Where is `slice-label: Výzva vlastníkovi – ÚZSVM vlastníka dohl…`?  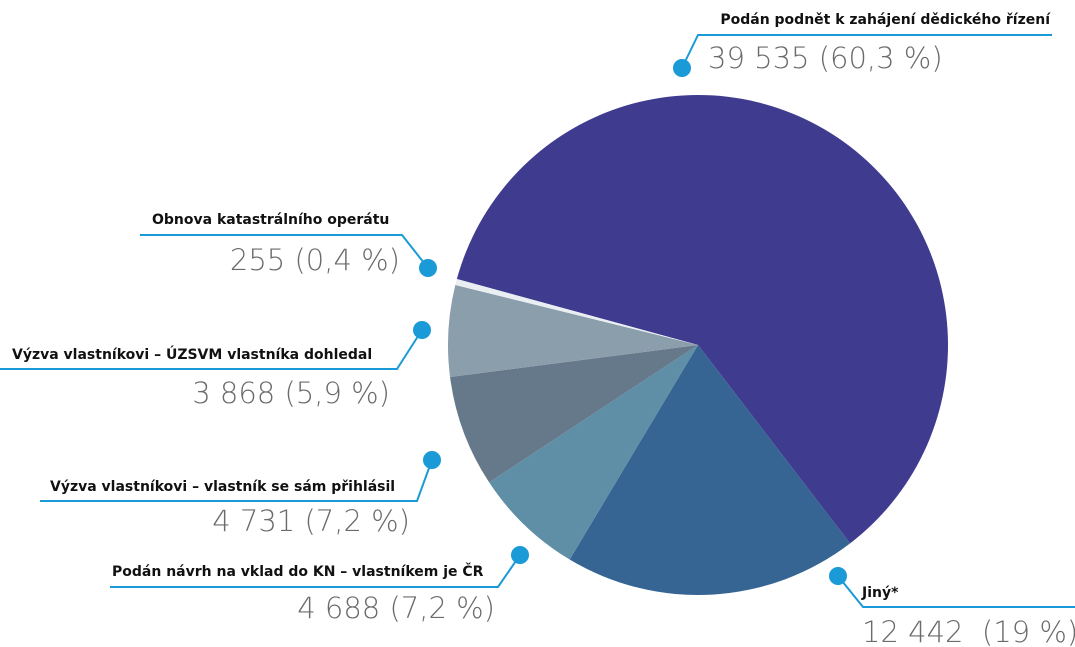 slice-label: Výzva vlastníkovi – ÚZSVM vlastníka dohl… is located at coordinates (192, 354).